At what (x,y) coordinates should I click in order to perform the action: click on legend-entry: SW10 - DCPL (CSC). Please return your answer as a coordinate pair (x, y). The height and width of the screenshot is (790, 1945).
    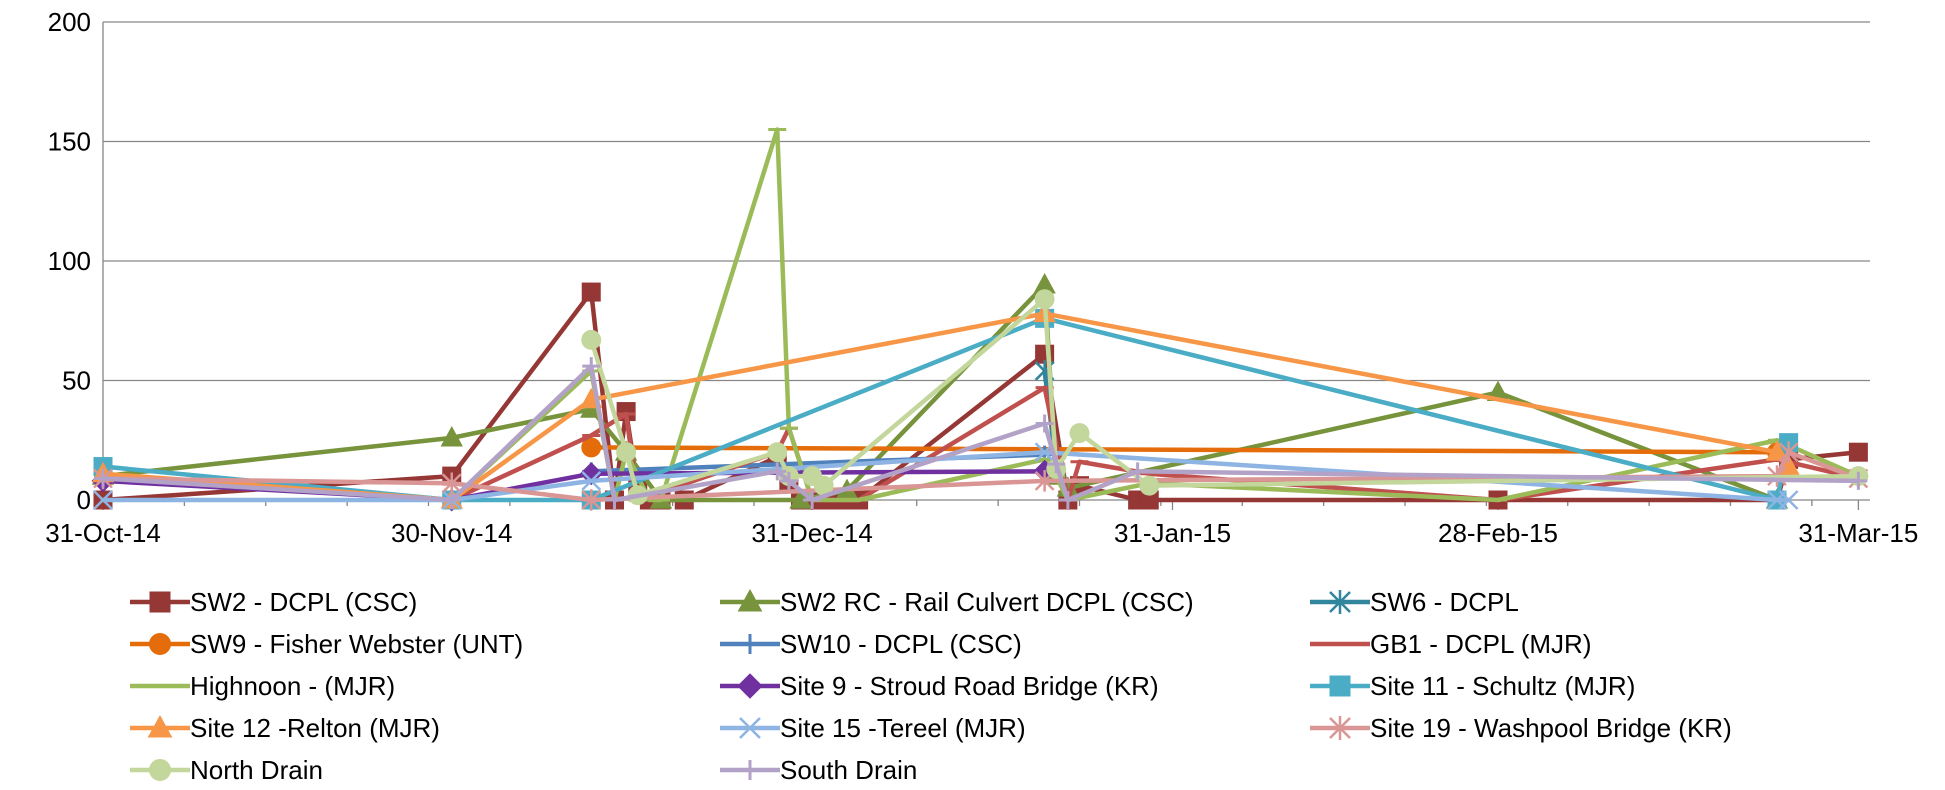
    Looking at the image, I should click on (871, 644).